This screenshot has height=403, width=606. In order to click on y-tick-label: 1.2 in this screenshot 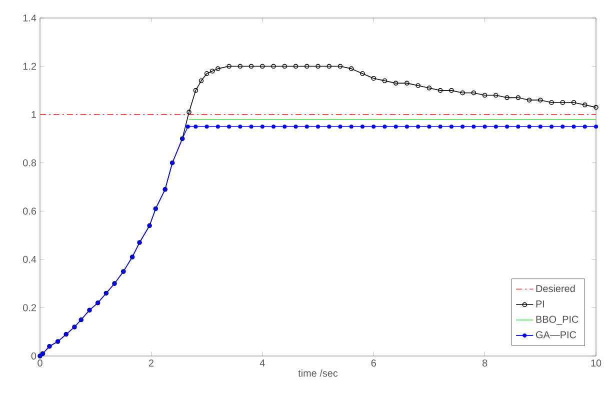, I will do `click(29, 66)`.